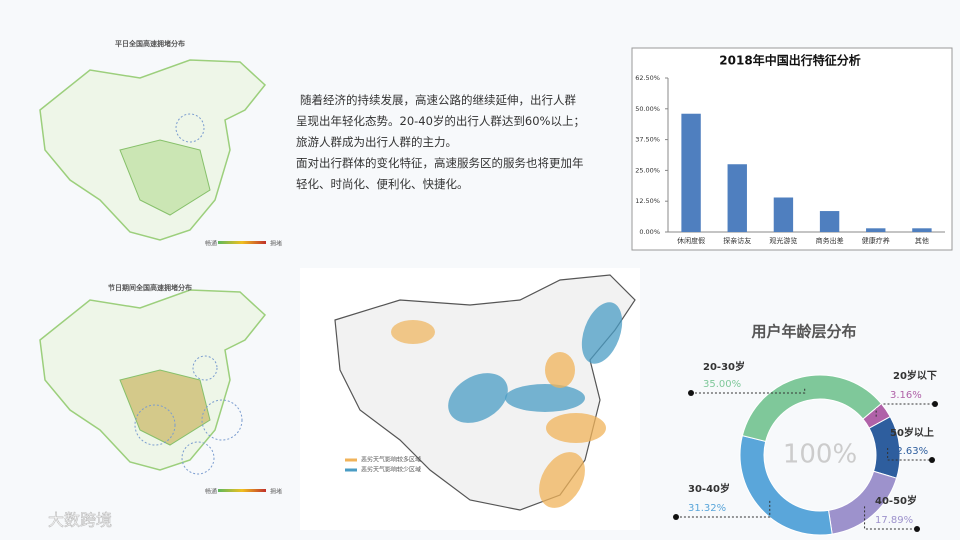  Describe the element at coordinates (709, 488) in the screenshot. I see `slice-label: 30-40岁` at that location.